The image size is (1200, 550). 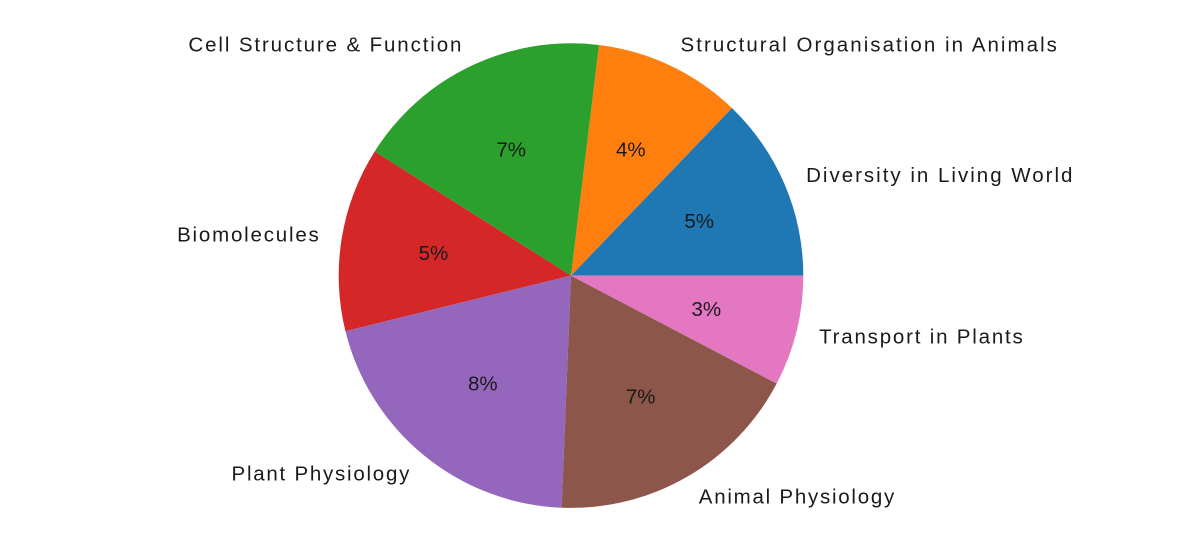 What do you see at coordinates (322, 473) in the screenshot?
I see `svg-text: Plant Physiology` at bounding box center [322, 473].